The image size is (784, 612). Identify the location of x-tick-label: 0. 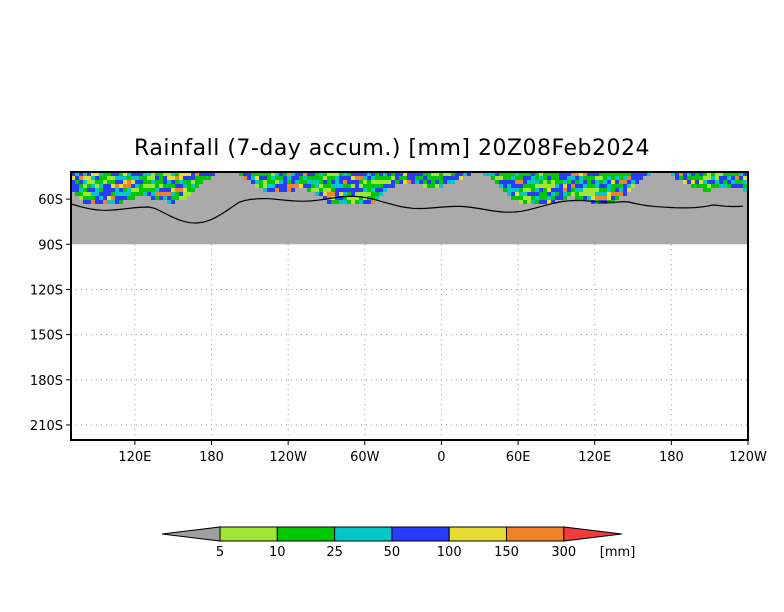
(441, 457).